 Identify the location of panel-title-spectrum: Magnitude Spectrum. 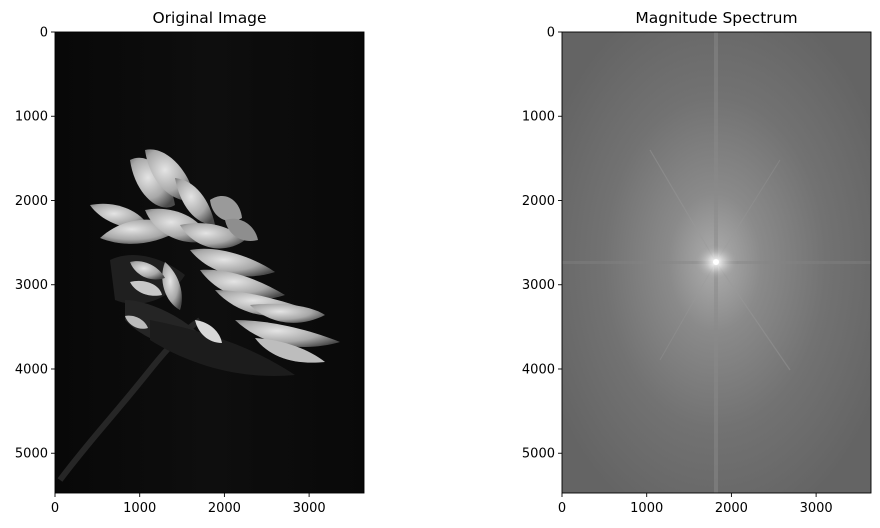
(716, 18).